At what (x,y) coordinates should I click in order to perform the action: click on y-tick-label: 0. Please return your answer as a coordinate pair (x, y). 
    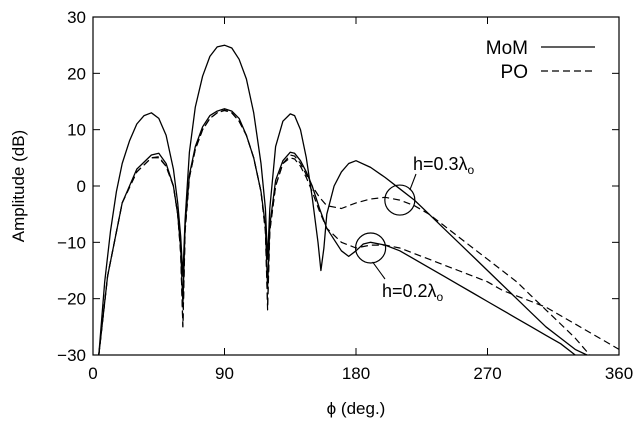
    Looking at the image, I should click on (81, 186).